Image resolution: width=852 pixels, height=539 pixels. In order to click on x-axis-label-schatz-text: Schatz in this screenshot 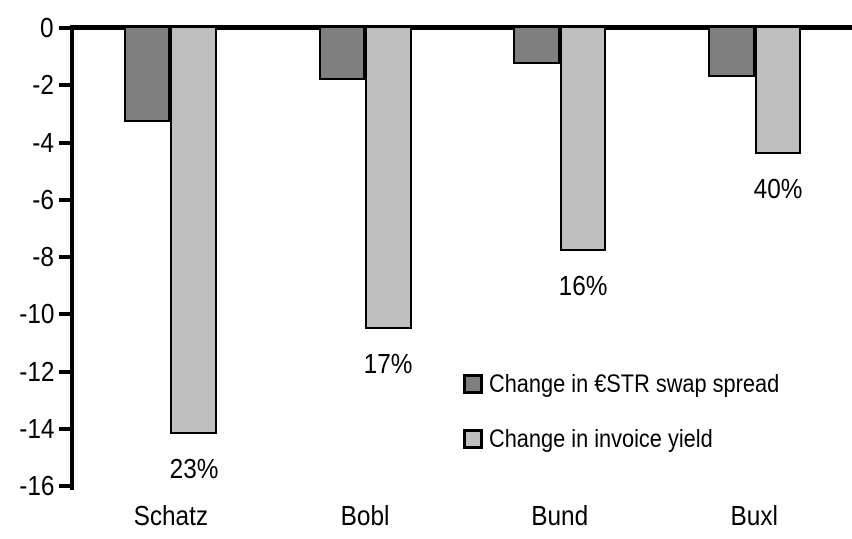, I will do `click(170, 515)`.